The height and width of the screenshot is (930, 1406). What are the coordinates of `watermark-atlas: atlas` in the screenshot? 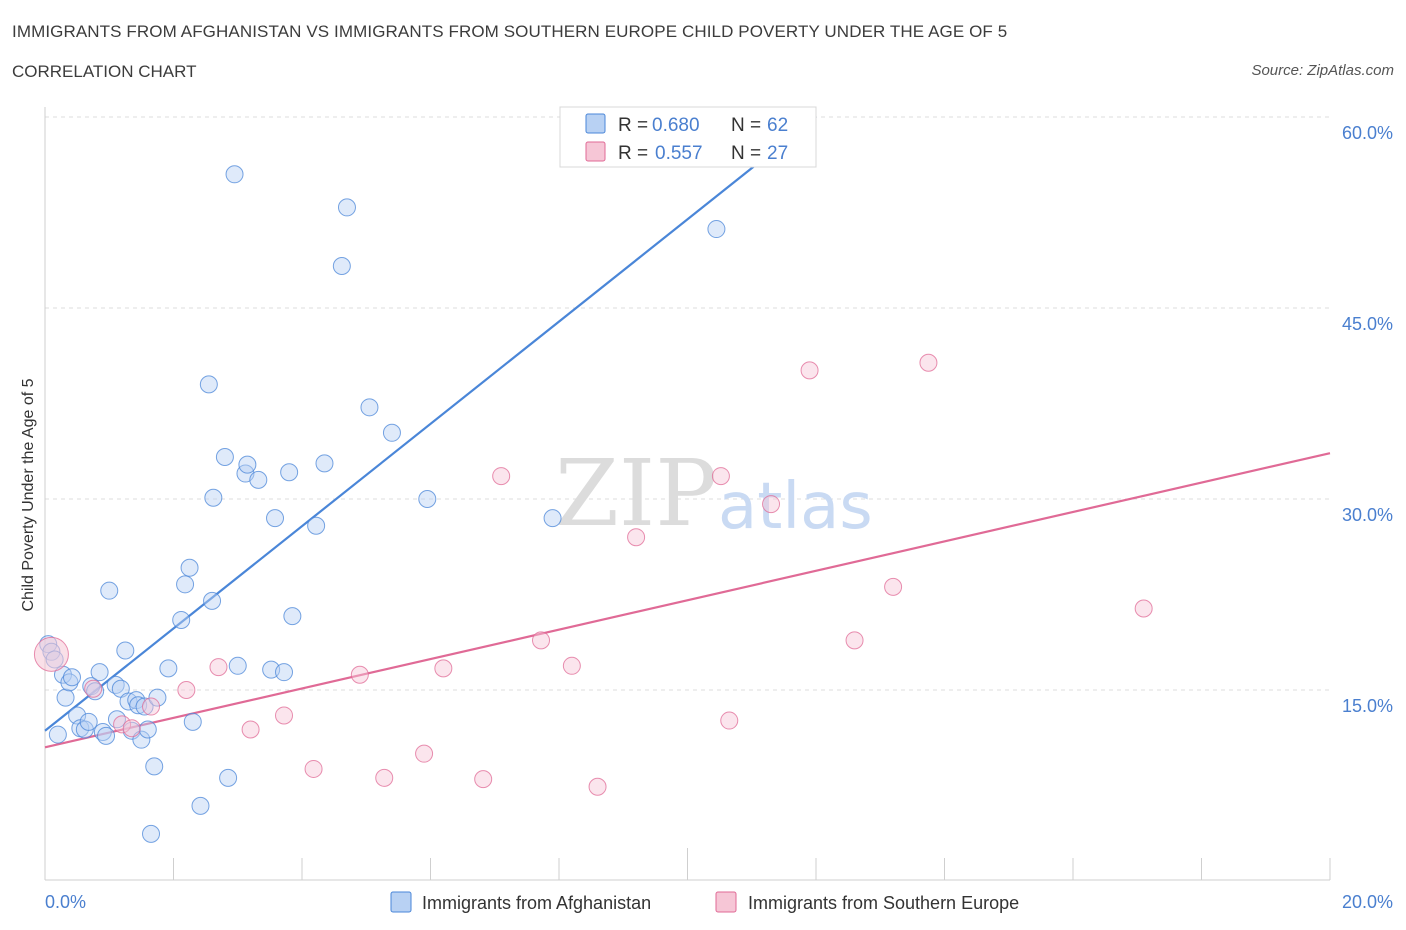 It's located at (795, 507).